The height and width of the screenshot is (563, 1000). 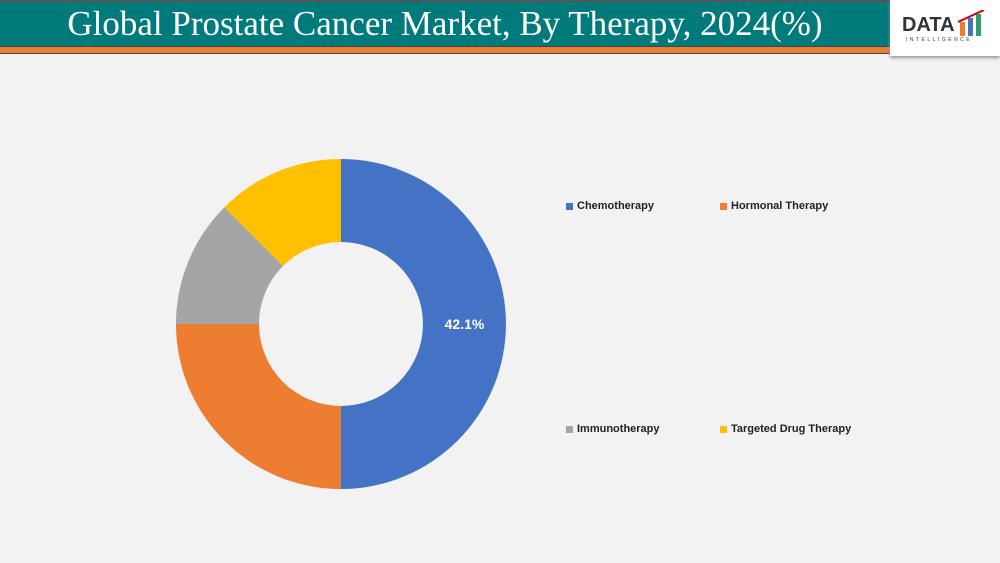 What do you see at coordinates (780, 206) in the screenshot?
I see `legend-label: Hormonal Therapy` at bounding box center [780, 206].